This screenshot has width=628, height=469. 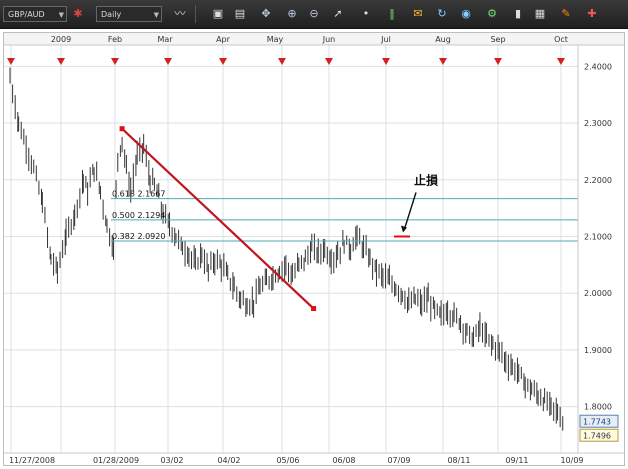 I want to click on top-axis-label: Feb, so click(x=115, y=39).